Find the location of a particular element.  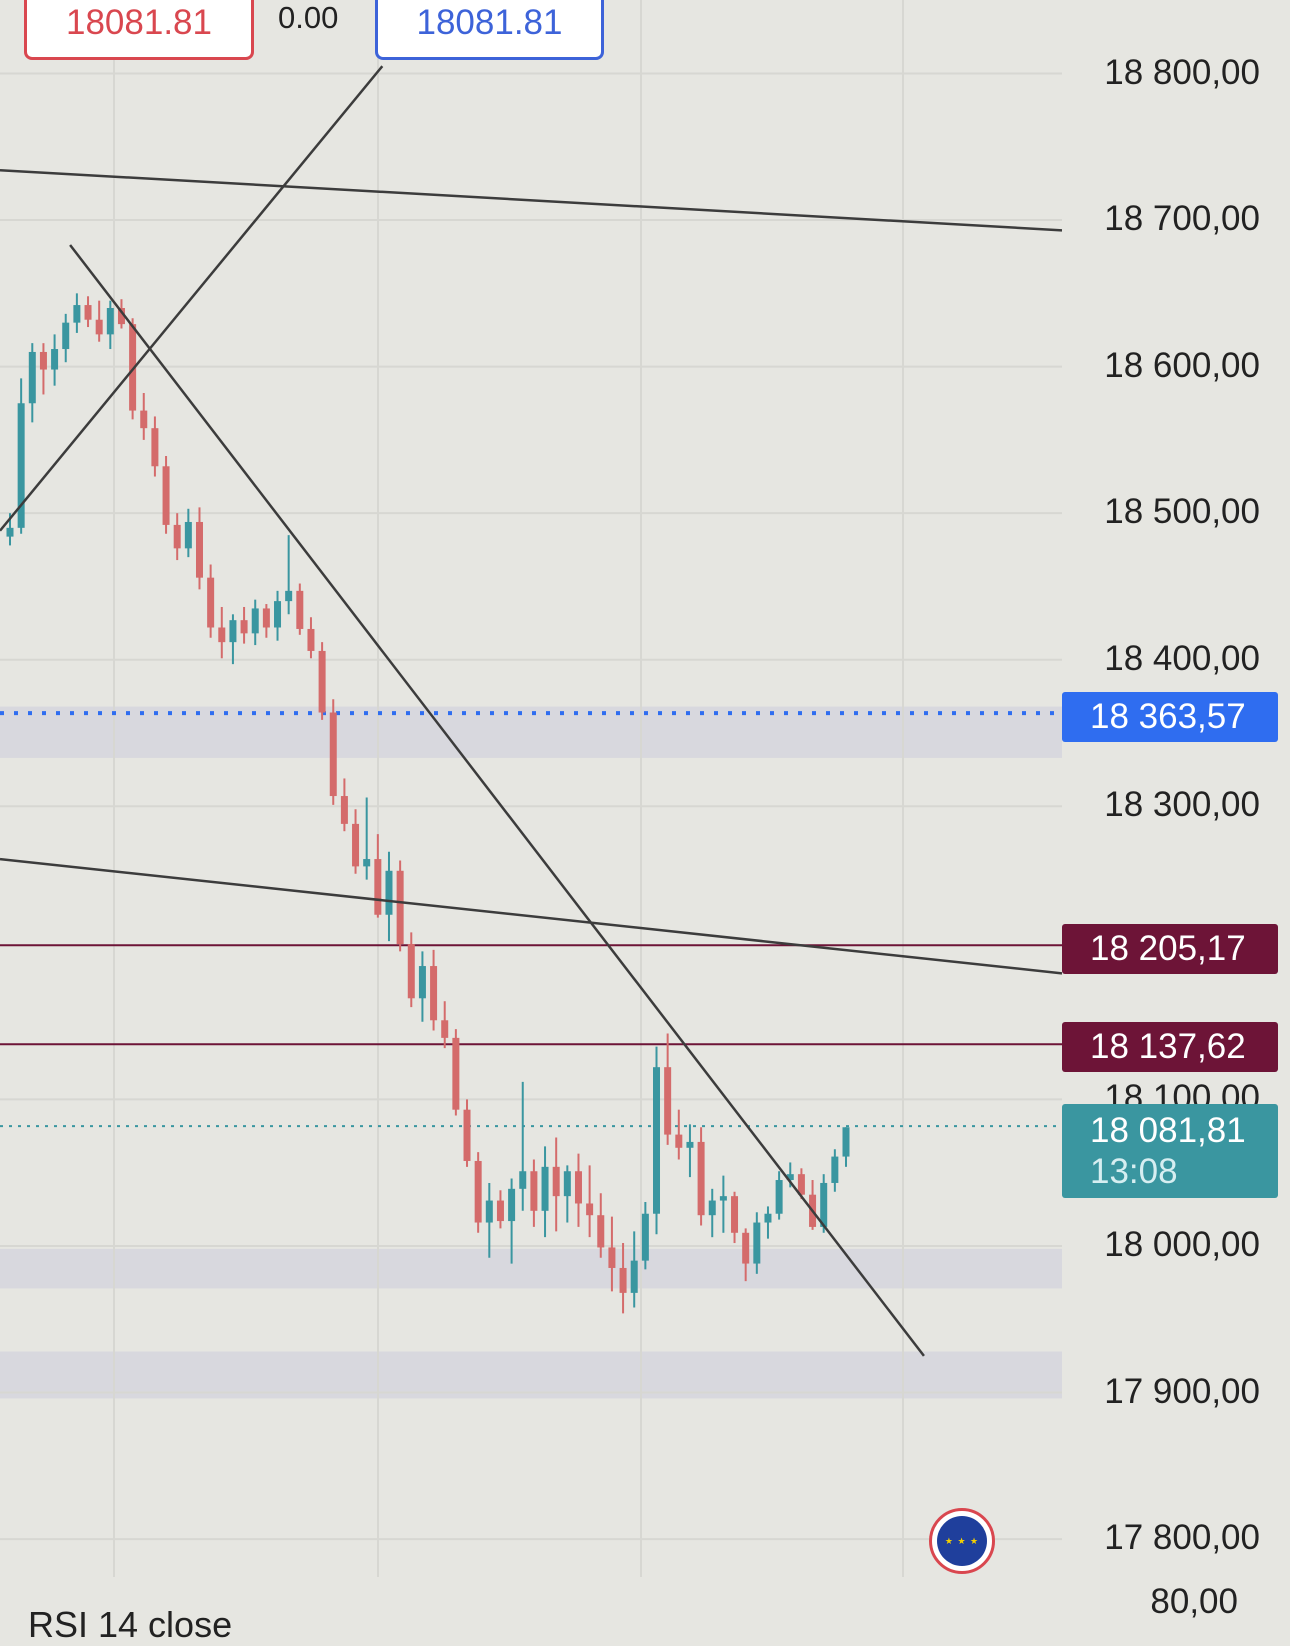

sell-price-button: 18081.81 is located at coordinates (139, 30).